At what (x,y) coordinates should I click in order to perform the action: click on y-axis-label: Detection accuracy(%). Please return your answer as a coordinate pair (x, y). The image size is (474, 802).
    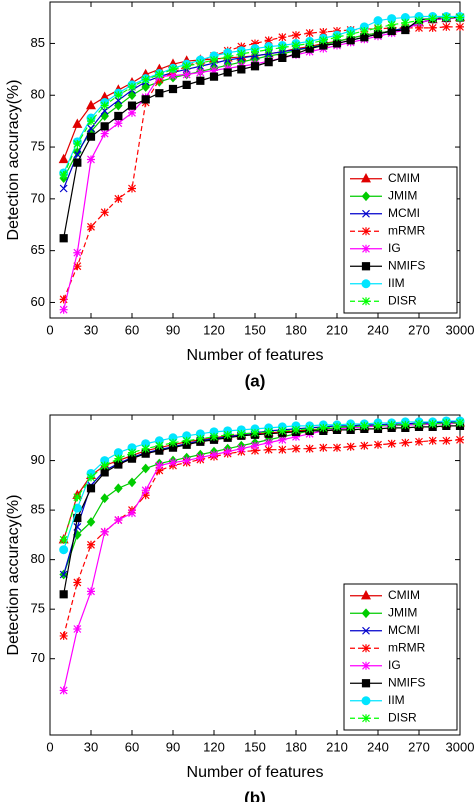
    Looking at the image, I should click on (13, 575).